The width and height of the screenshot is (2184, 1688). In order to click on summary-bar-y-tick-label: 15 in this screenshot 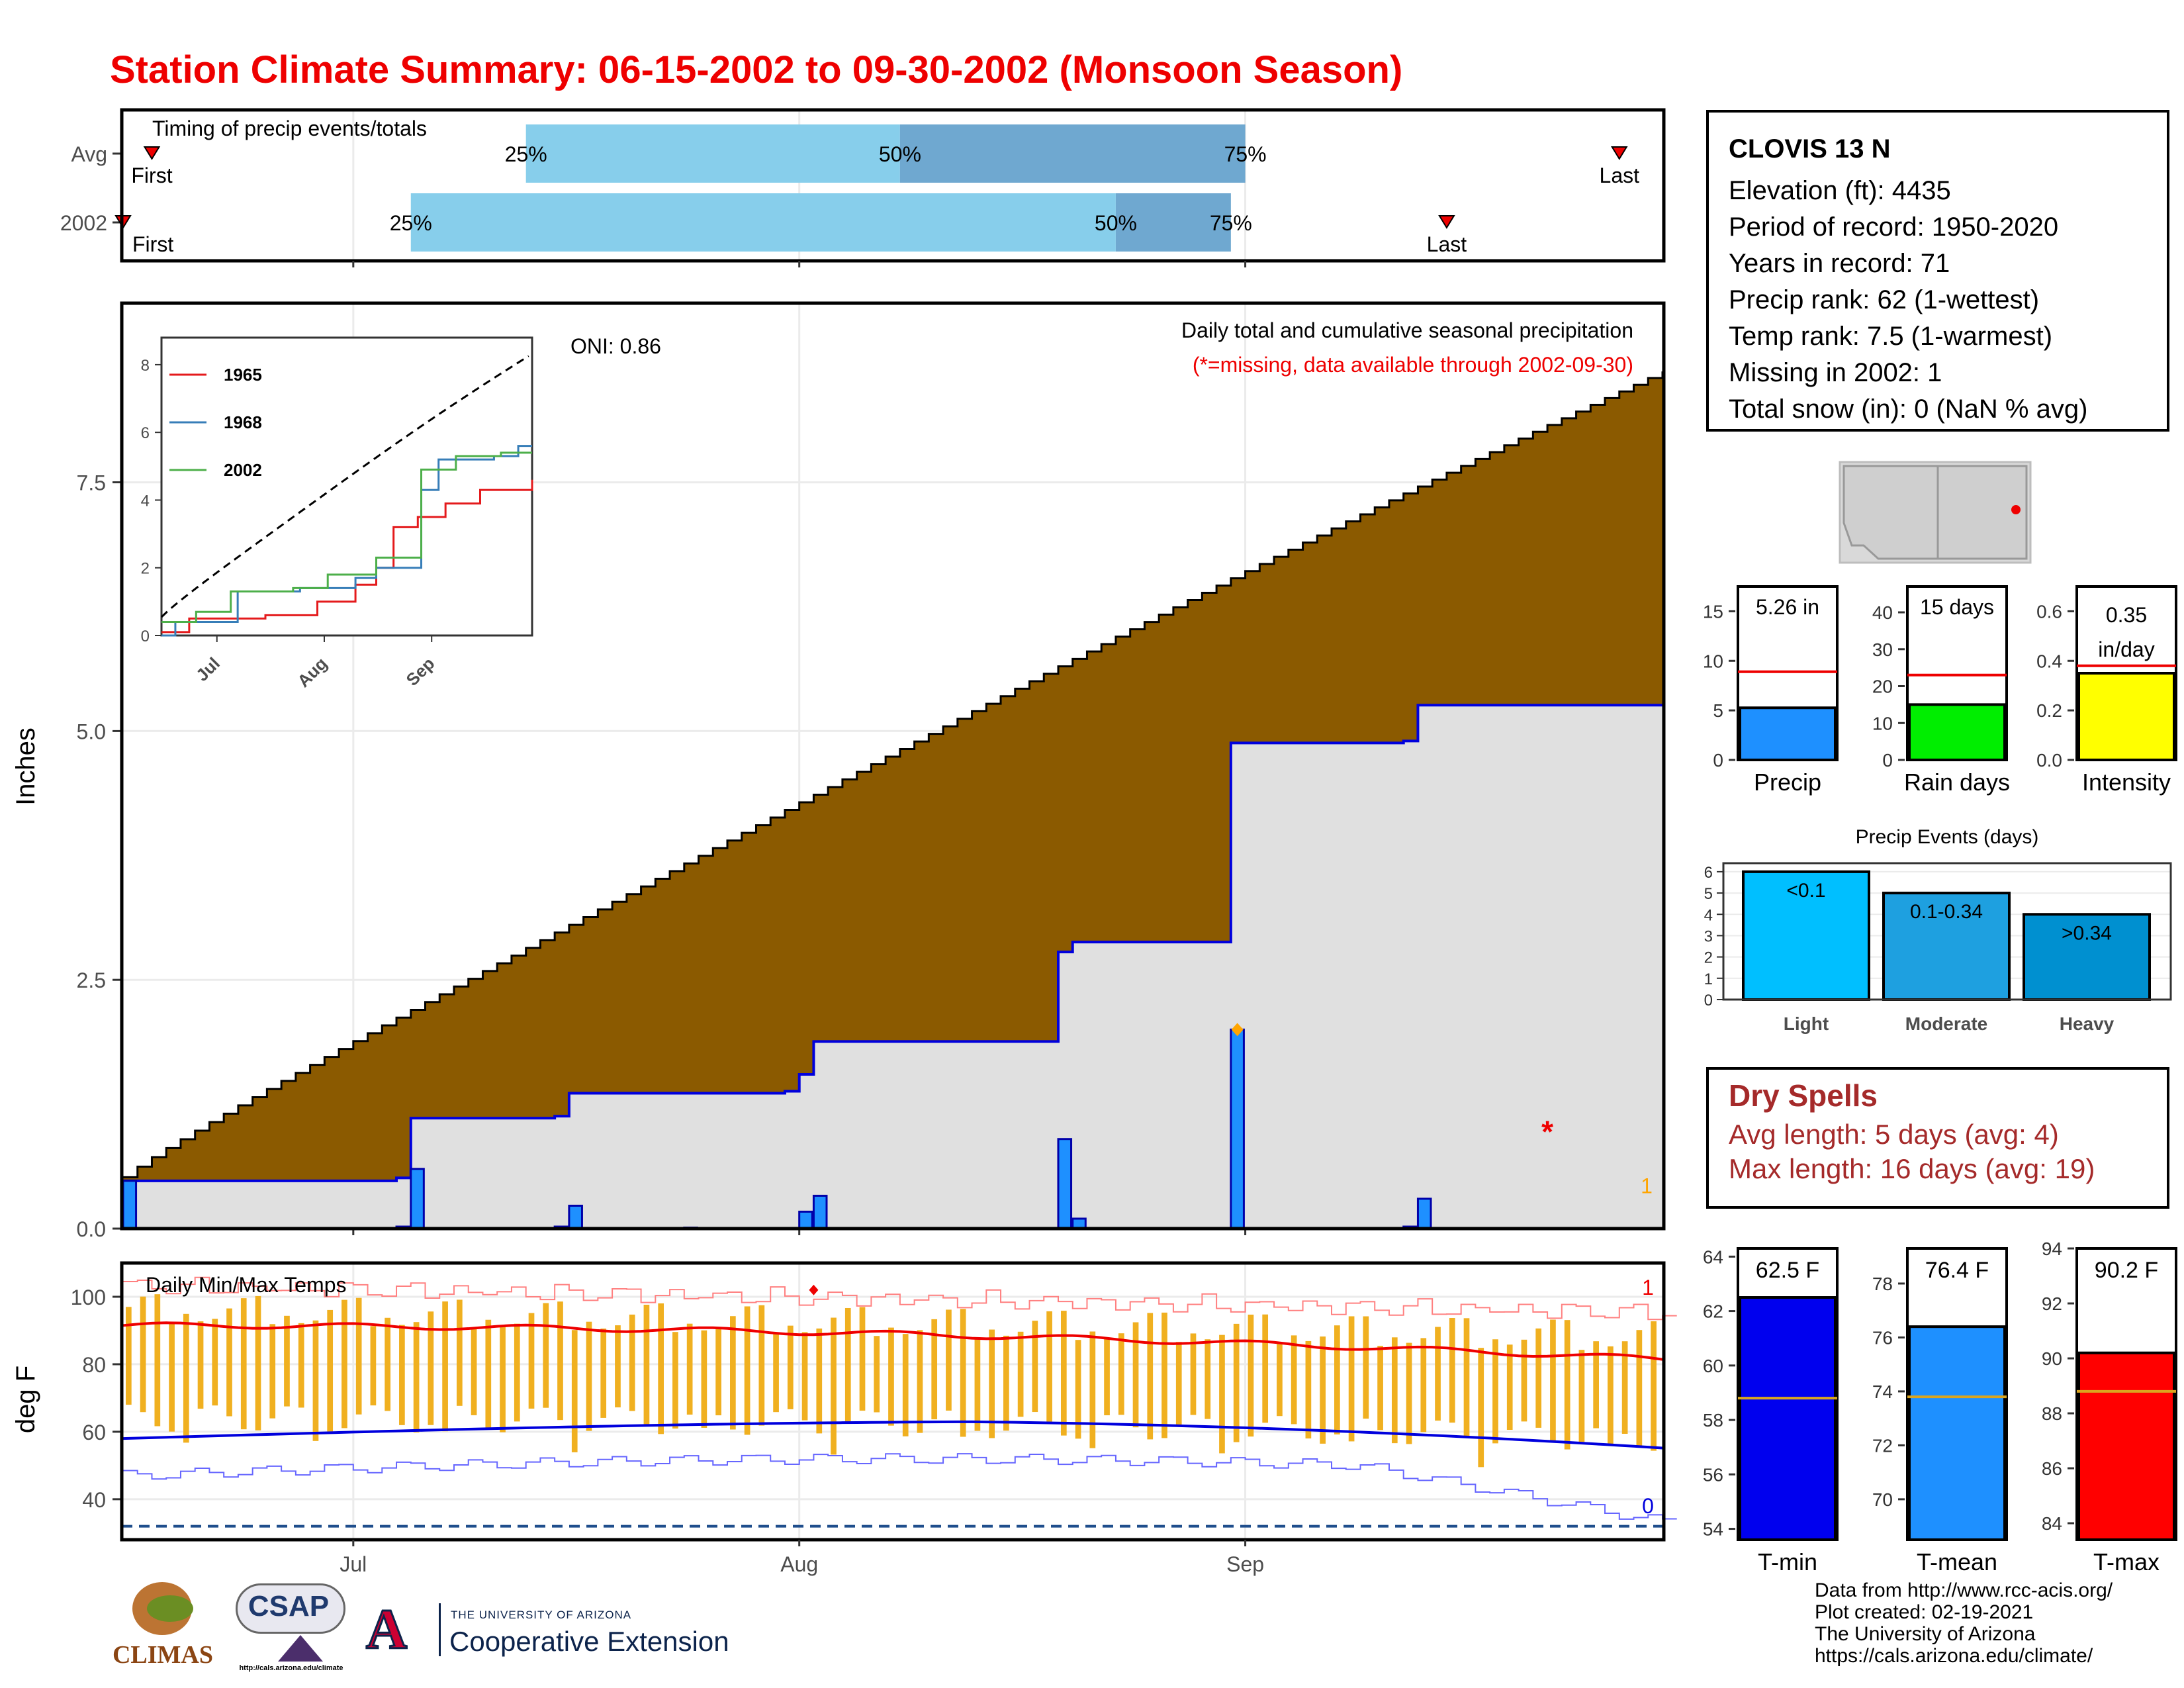, I will do `click(1713, 611)`.